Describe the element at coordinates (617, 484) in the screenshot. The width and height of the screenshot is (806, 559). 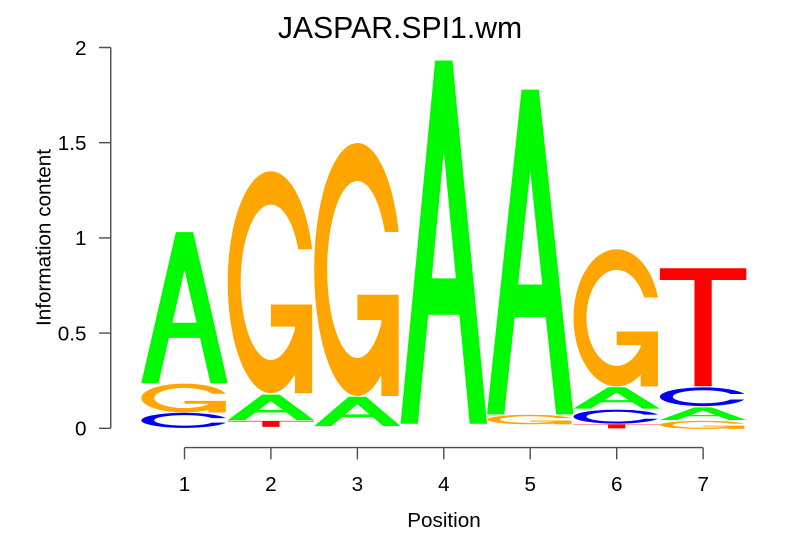
I see `svg-text: 6` at that location.